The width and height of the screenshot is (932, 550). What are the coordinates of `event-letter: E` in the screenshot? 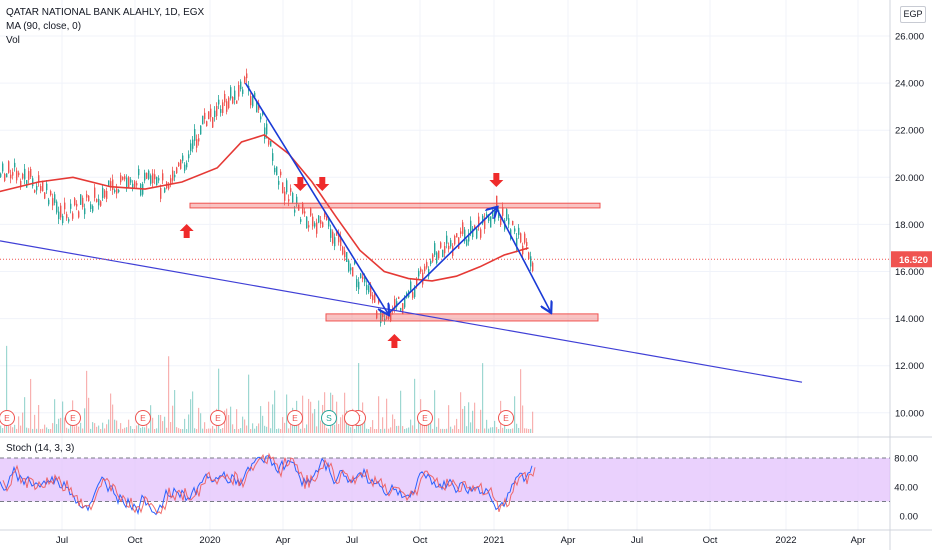 It's located at (7, 418).